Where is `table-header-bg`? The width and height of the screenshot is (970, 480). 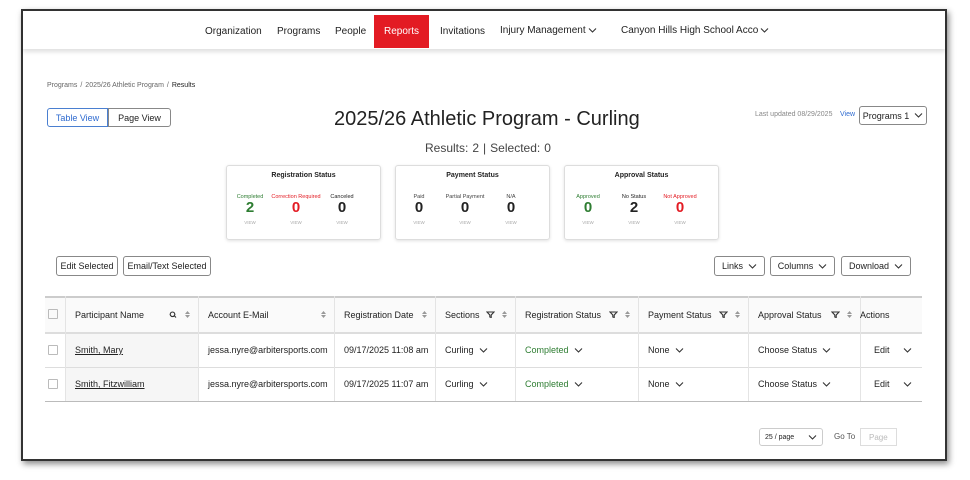
table-header-bg is located at coordinates (483, 314).